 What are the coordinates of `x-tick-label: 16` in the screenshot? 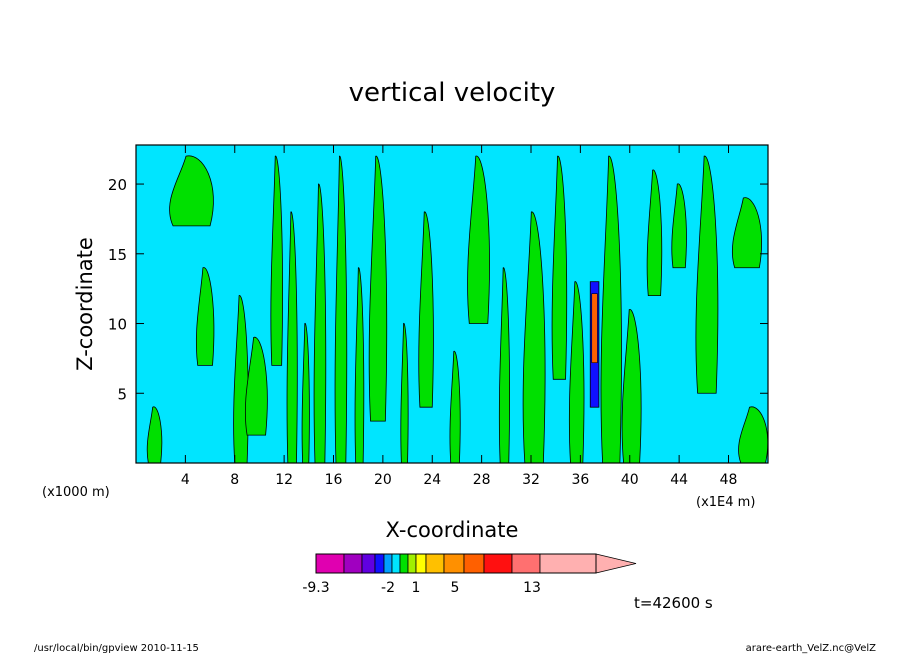 It's located at (334, 480).